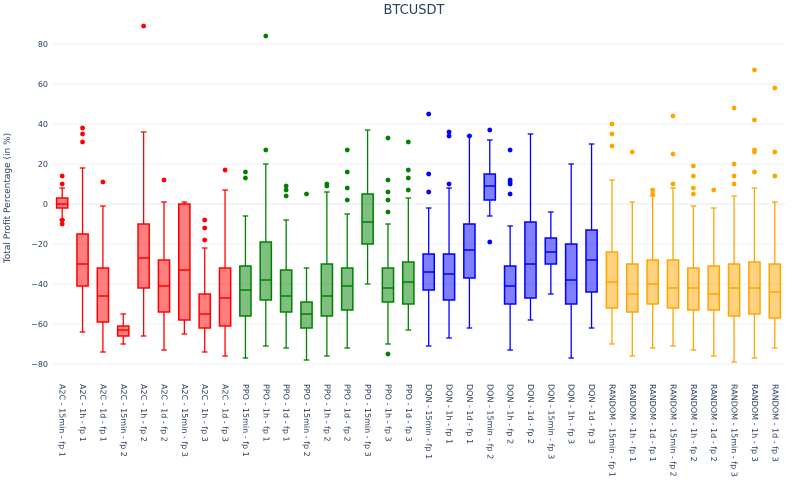  What do you see at coordinates (673, 430) in the screenshot?
I see `x-tick-label: RANDOM - 15min - fp 2` at bounding box center [673, 430].